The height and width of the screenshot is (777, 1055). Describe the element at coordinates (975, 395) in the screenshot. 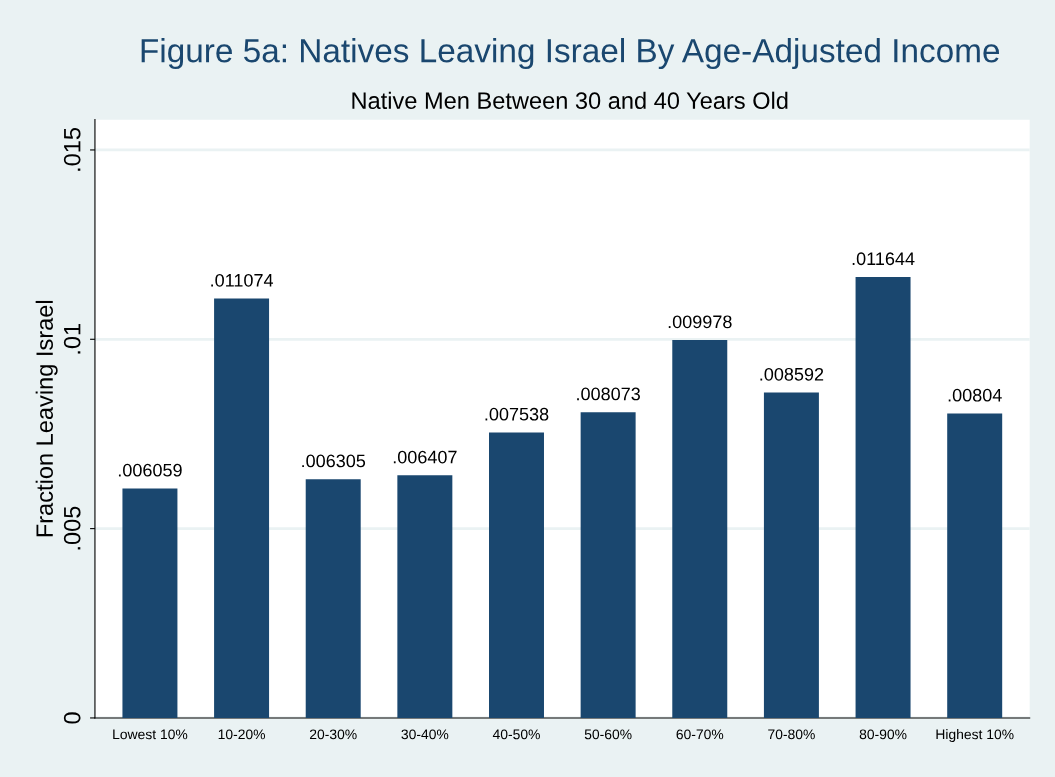

I see `data-label: .00804` at that location.